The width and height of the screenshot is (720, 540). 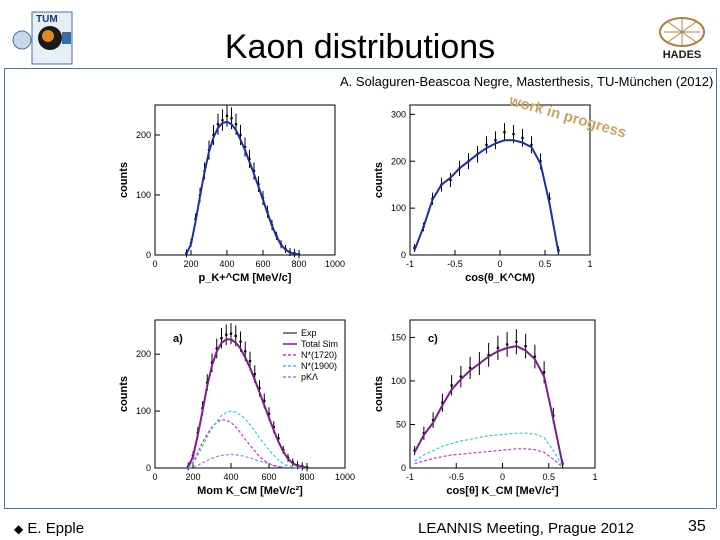 What do you see at coordinates (410, 477) in the screenshot?
I see `x-tick-label: -1` at bounding box center [410, 477].